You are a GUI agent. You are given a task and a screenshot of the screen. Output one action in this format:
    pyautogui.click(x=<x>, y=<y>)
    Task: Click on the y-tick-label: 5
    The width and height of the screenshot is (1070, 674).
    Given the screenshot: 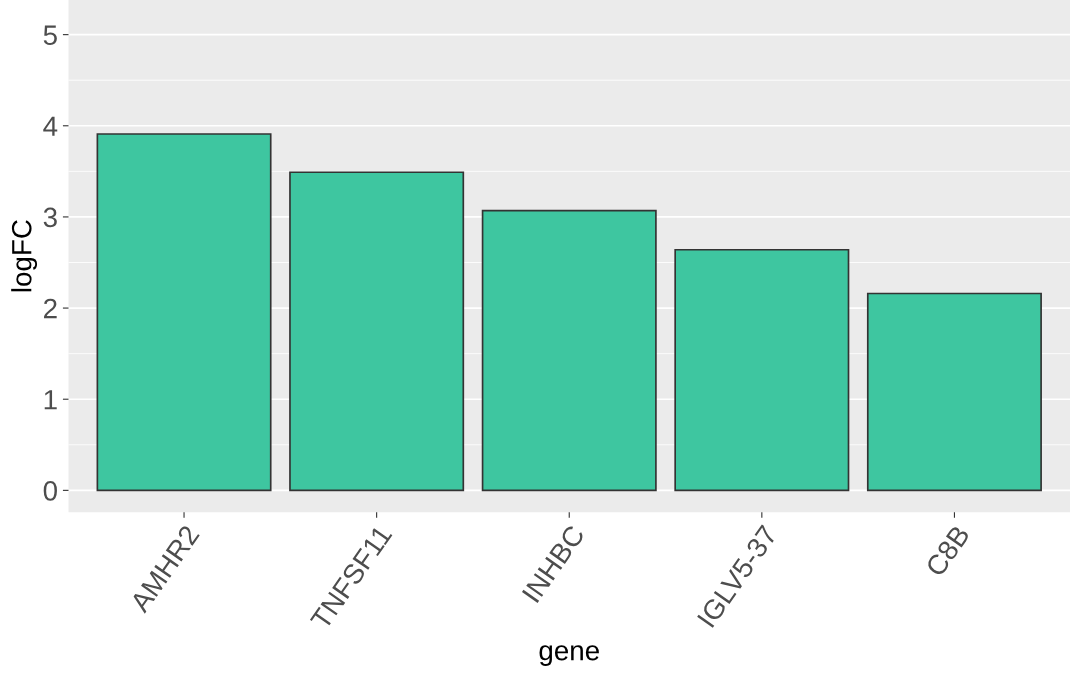 What is the action you would take?
    pyautogui.click(x=50, y=35)
    